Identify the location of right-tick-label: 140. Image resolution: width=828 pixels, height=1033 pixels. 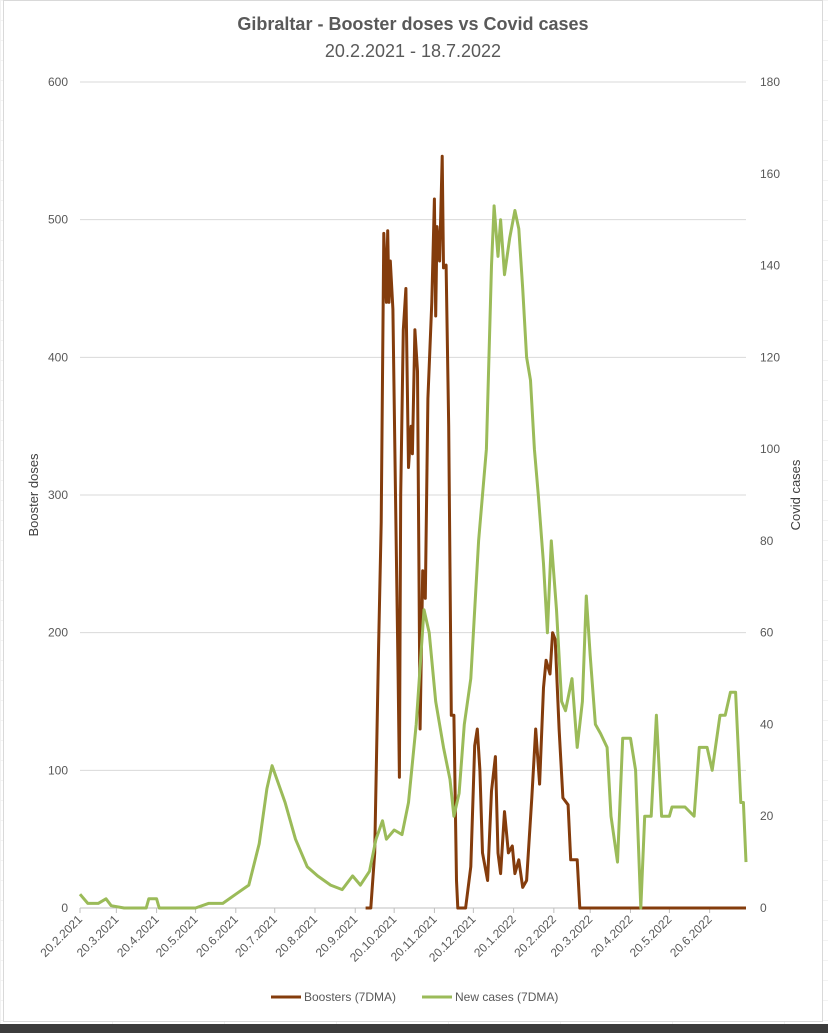
(770, 266).